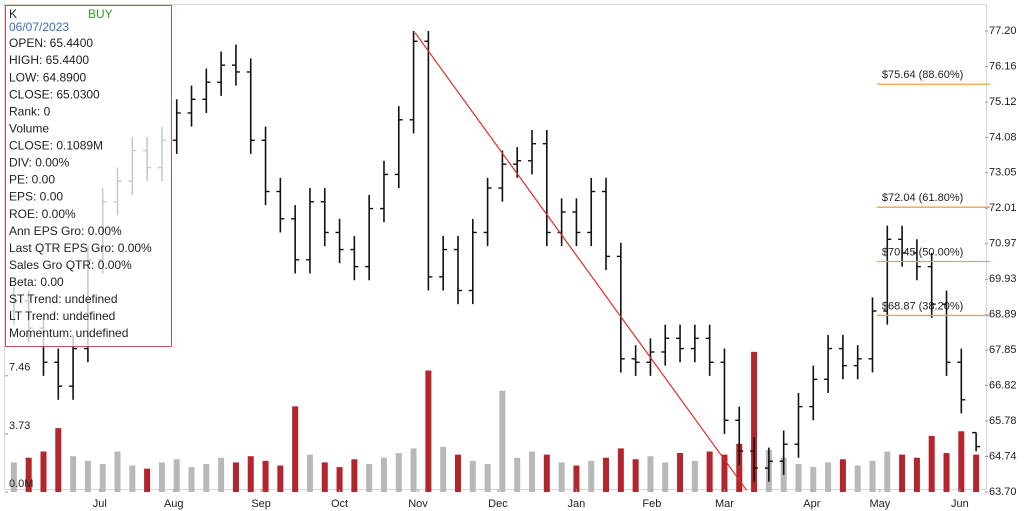 This screenshot has width=1024, height=511. I want to click on info-line: LT Trend: undefined, so click(62, 316).